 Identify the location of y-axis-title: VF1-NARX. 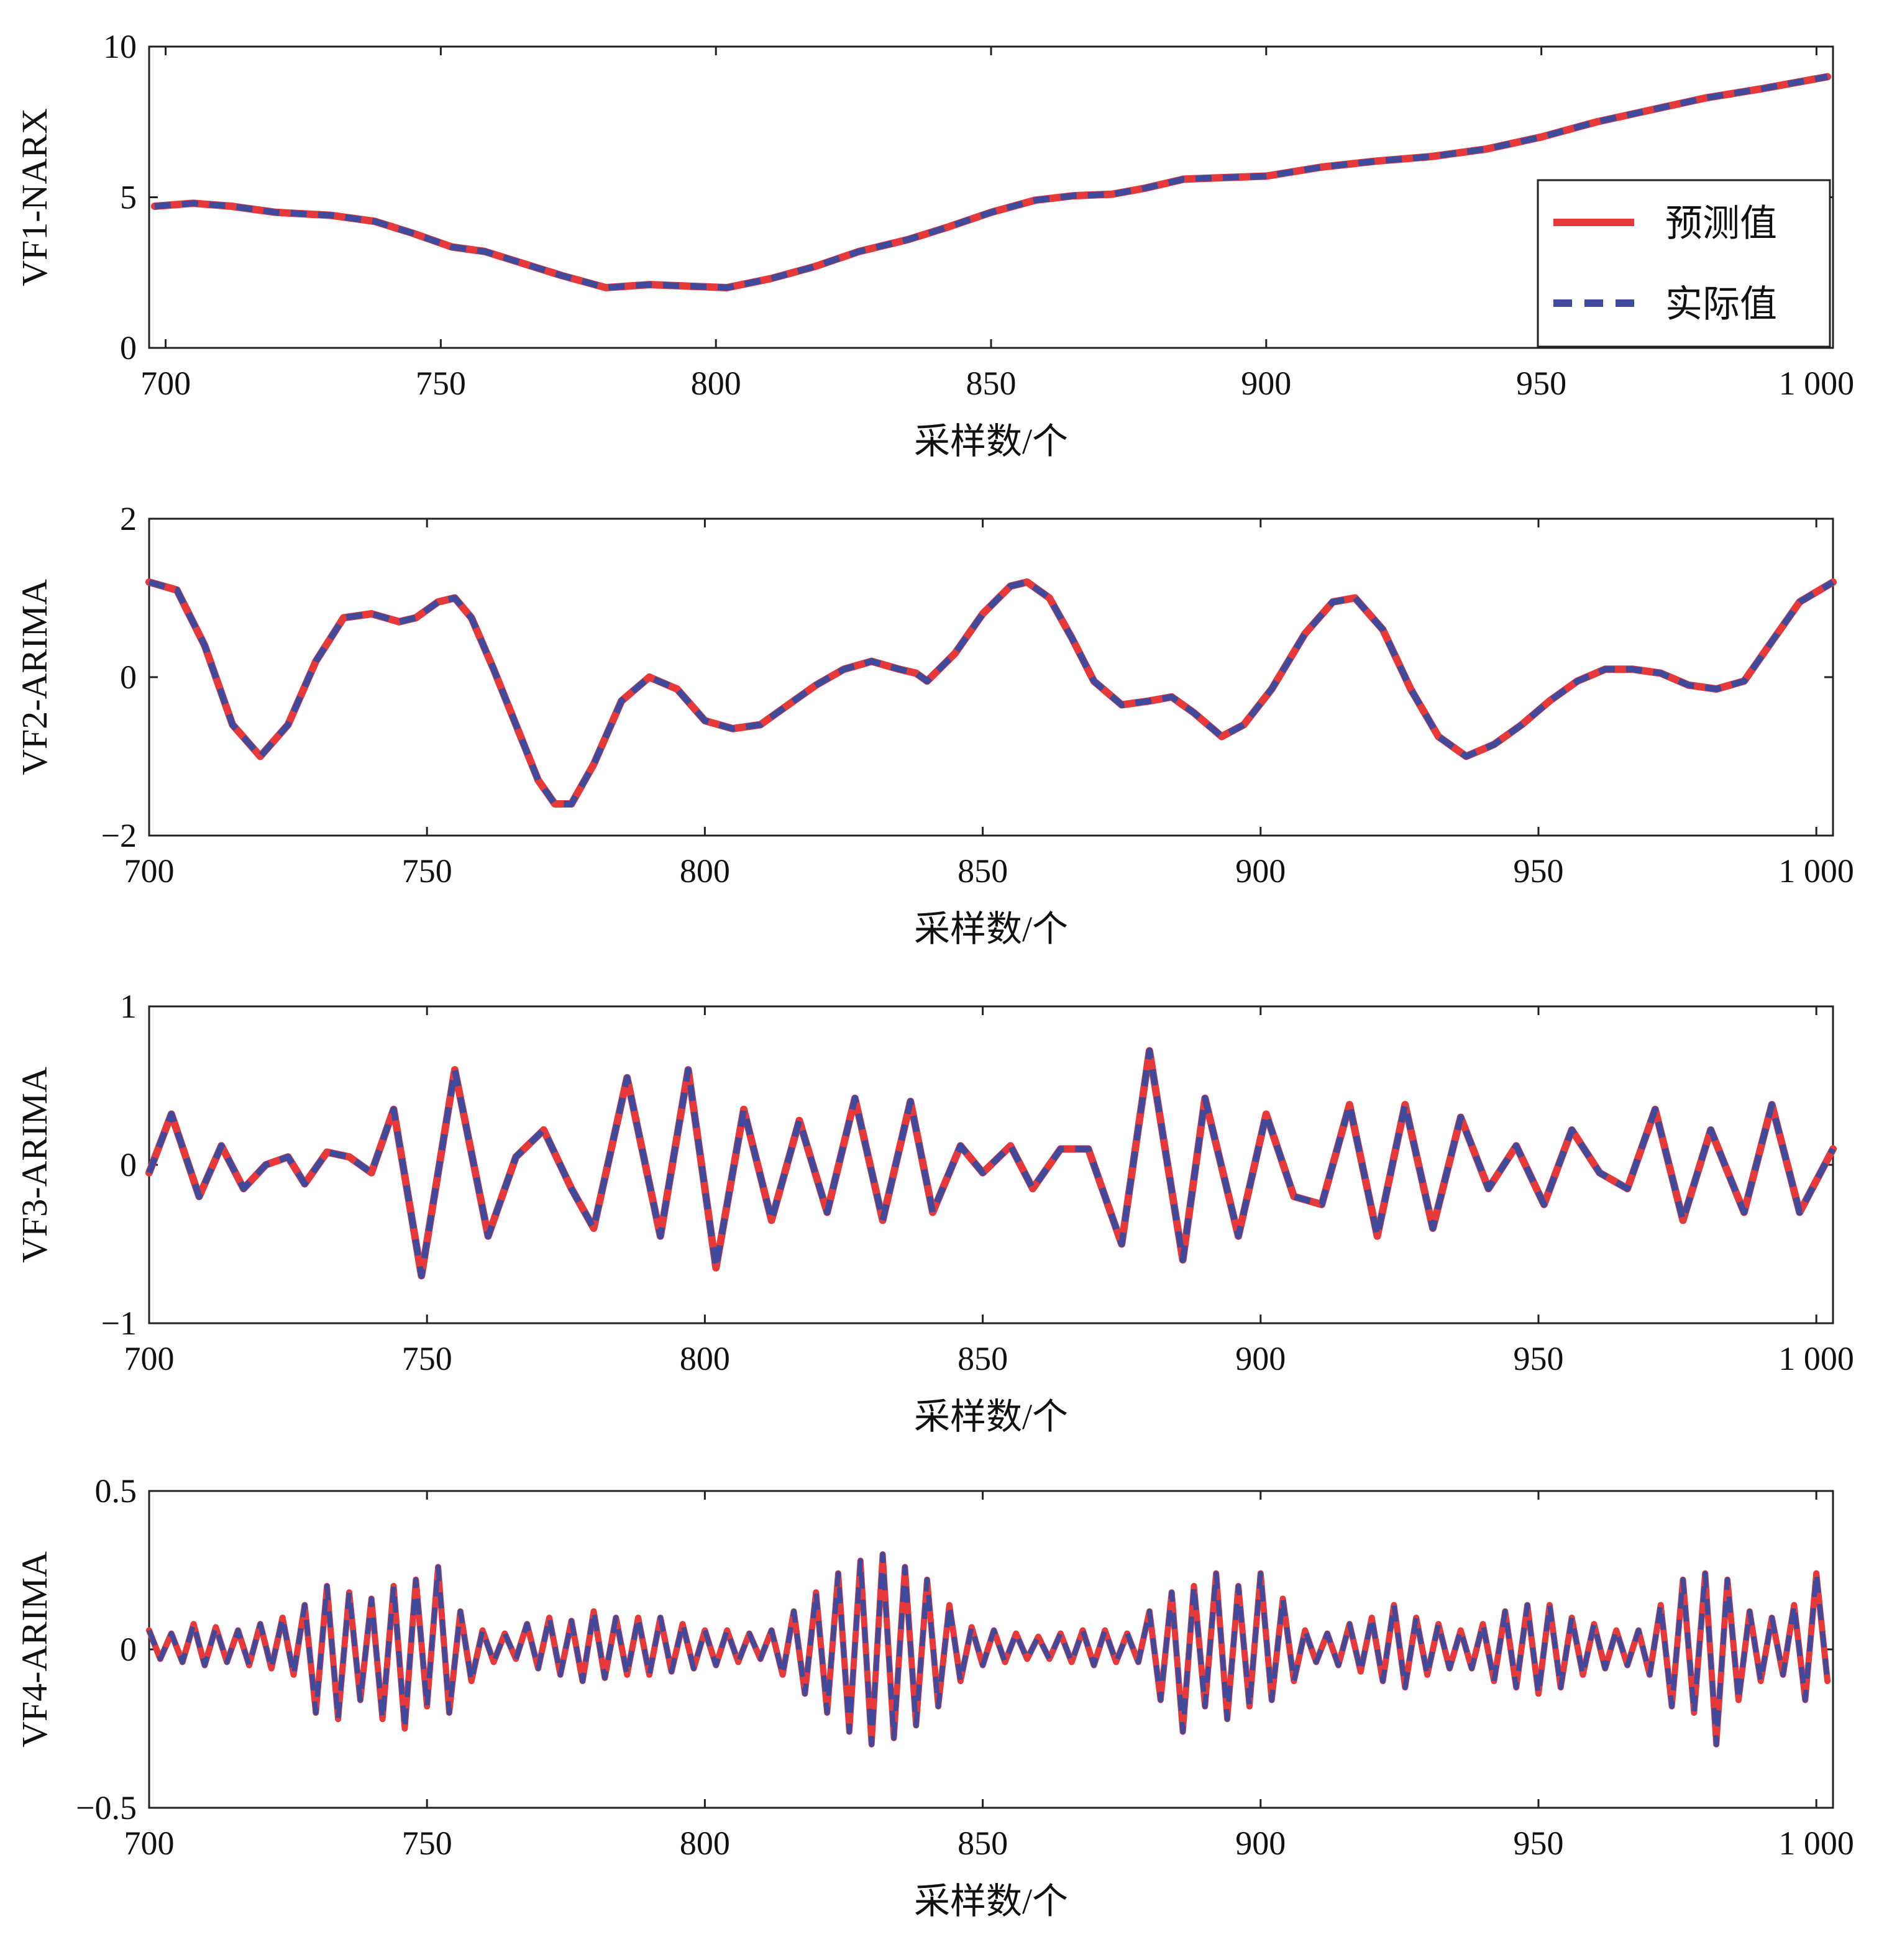
(34, 197).